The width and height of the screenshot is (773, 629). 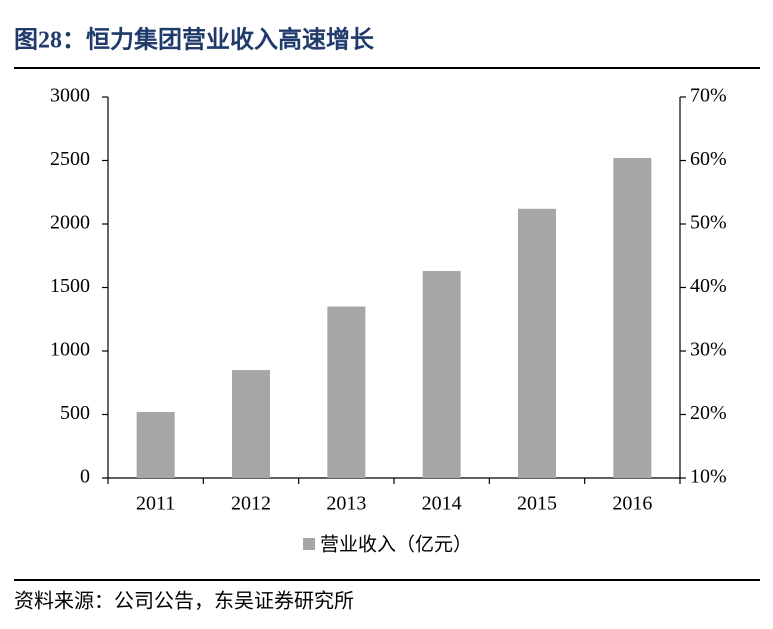 I want to click on x-tick-label: 2016, so click(x=632, y=504).